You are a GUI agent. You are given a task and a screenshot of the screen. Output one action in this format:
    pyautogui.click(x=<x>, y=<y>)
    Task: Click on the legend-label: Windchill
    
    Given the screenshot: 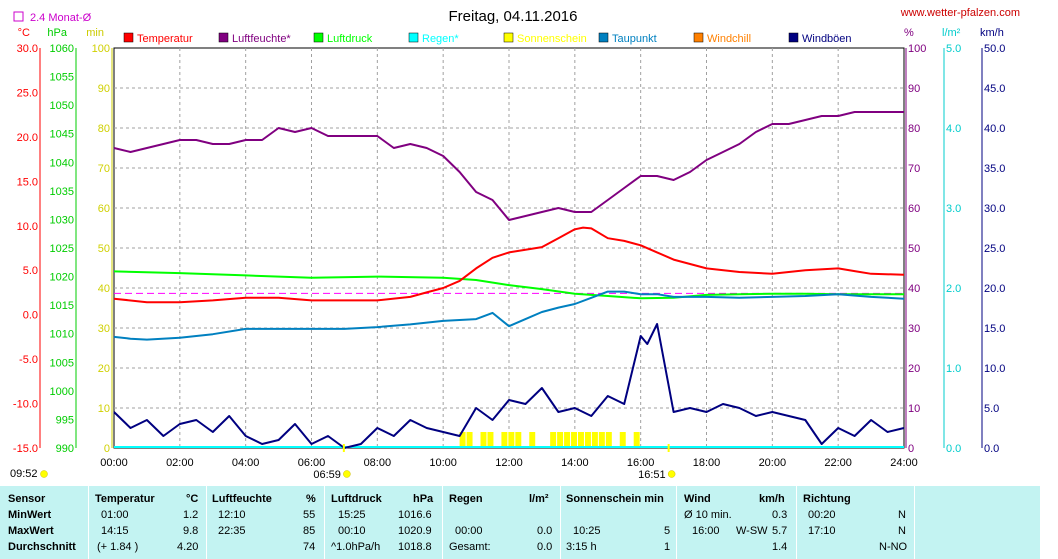 What is the action you would take?
    pyautogui.click(x=729, y=39)
    